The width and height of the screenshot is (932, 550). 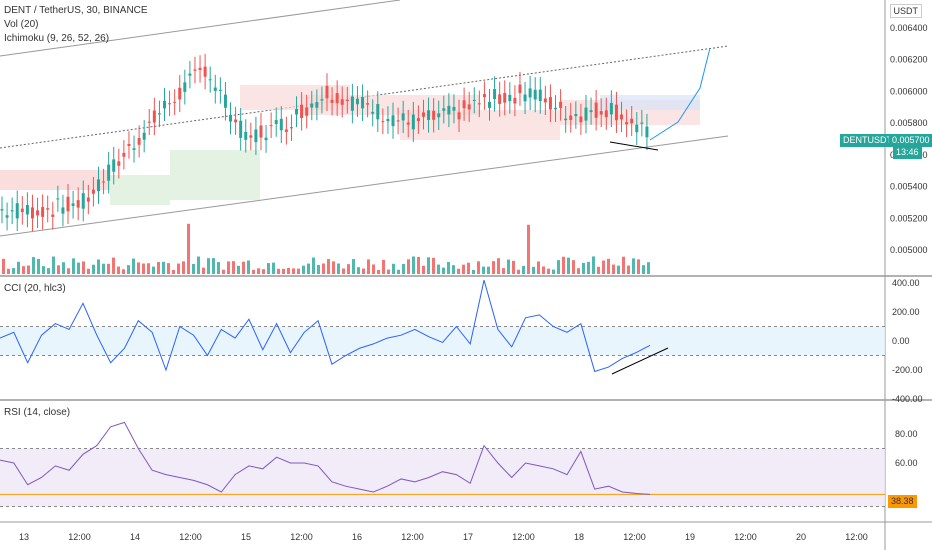 I want to click on rsi-band, so click(x=442, y=477).